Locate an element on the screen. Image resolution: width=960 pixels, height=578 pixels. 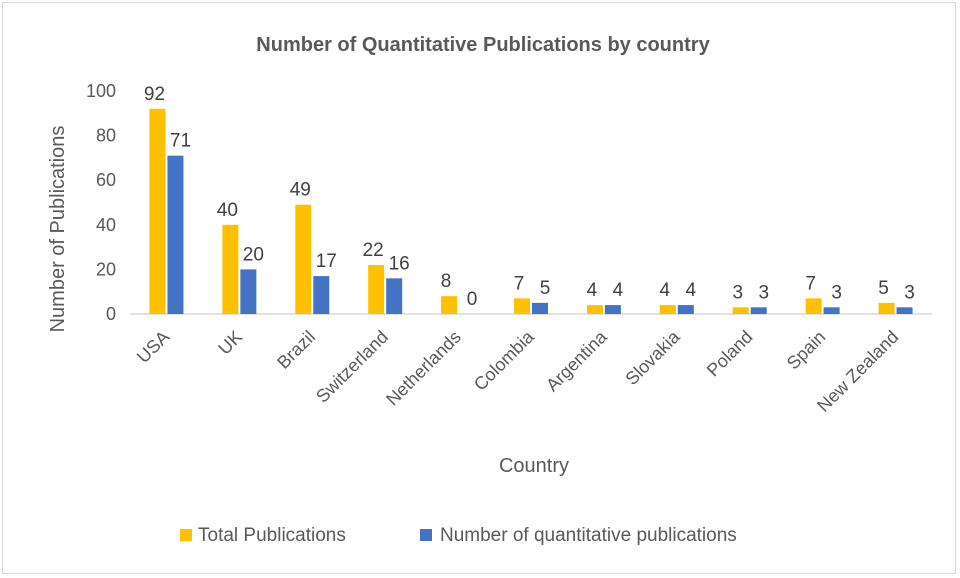
data-label-quantitative: 20 is located at coordinates (253, 254).